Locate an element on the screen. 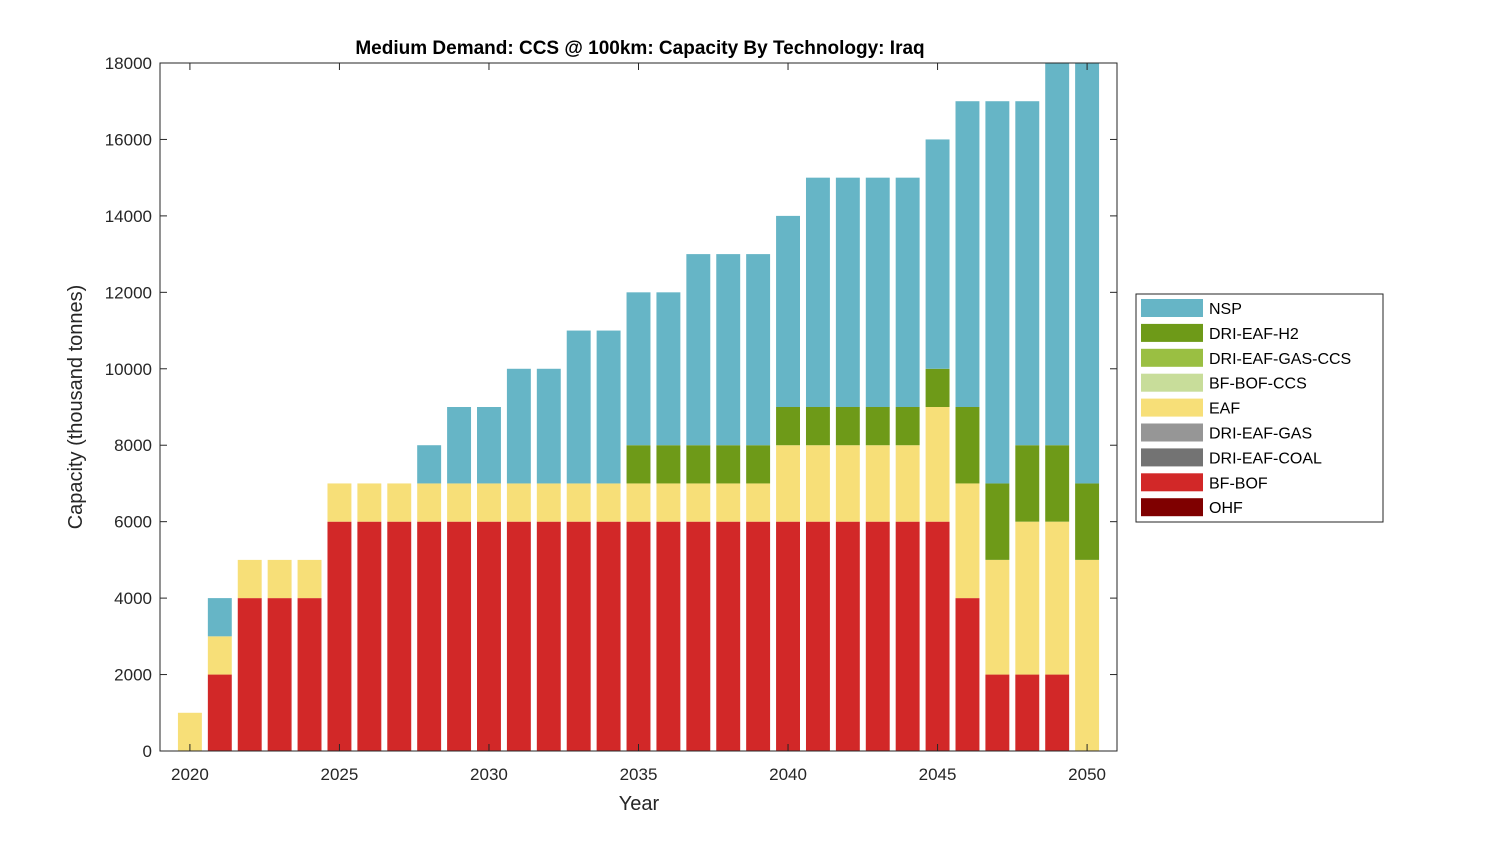 The width and height of the screenshot is (1500, 844). bar-segment-dri-eaf-h2-2049 is located at coordinates (1057, 483).